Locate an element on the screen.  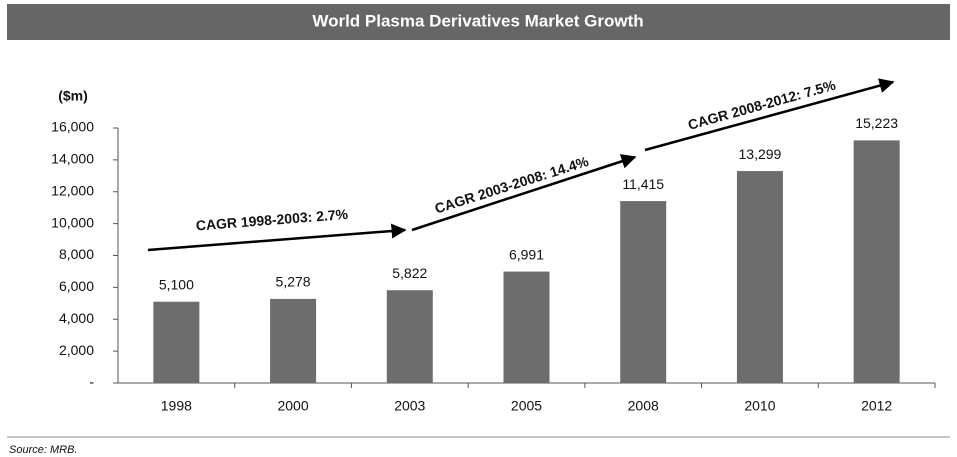
cagr-label: CAGR 1998-2003: 2.7% is located at coordinates (272, 220).